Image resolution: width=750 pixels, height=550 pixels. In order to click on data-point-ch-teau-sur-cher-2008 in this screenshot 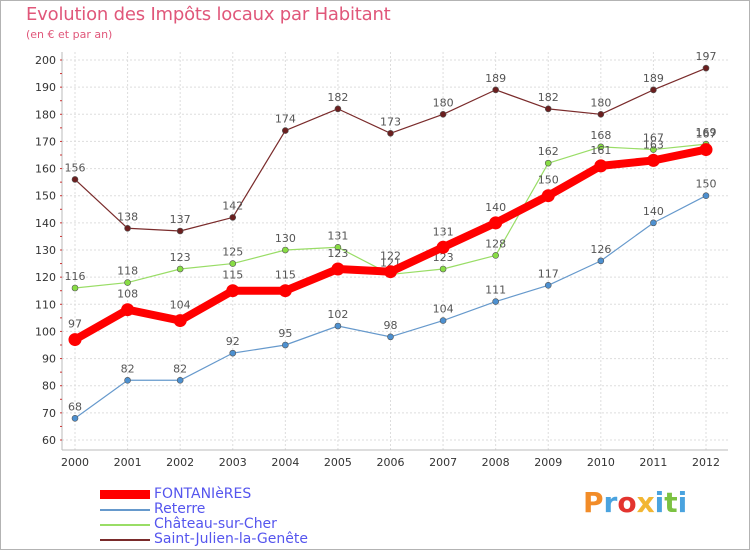, I will do `click(495, 255)`.